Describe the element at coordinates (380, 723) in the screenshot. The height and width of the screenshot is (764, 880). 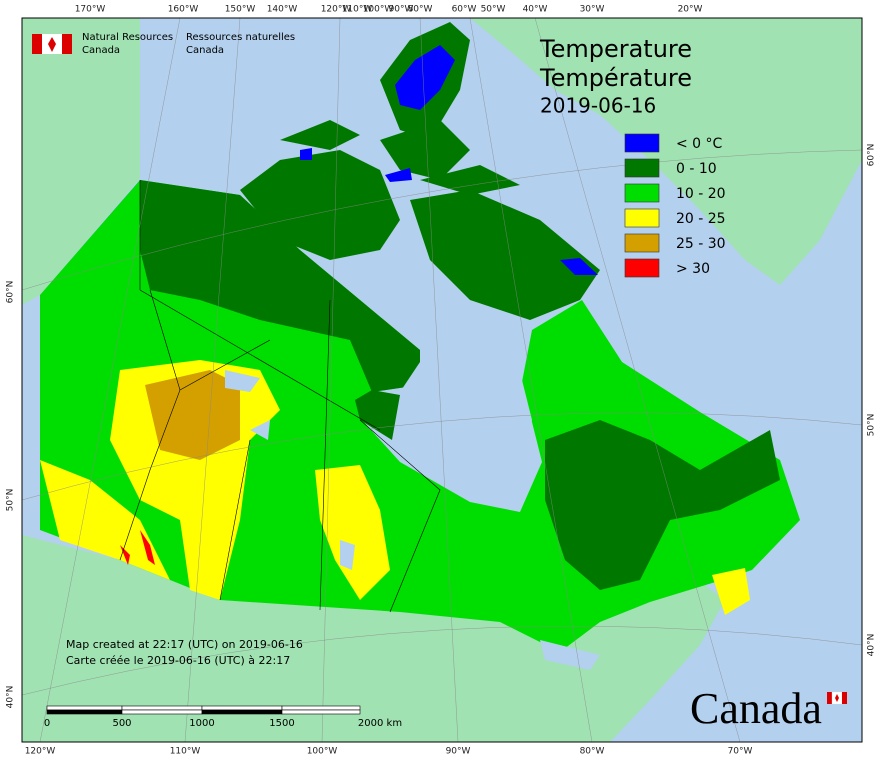
I see `scale-label: 2000 km` at that location.